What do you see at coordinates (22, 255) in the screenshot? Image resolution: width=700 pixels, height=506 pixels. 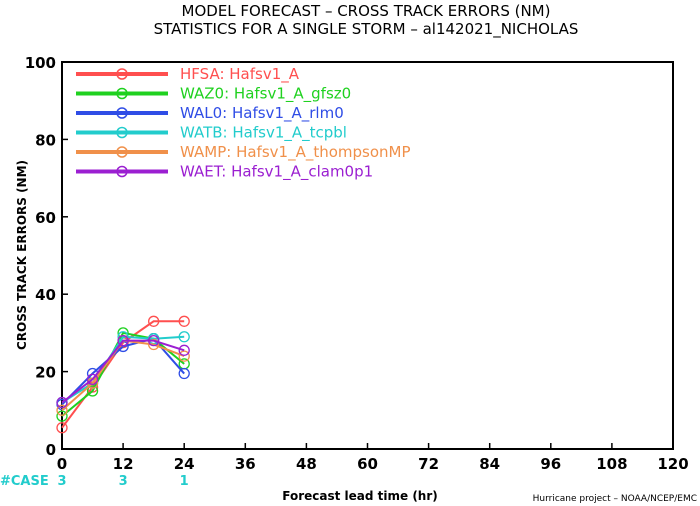 I see `y-axis-label: CROSS TRACK ERRORS (NM)` at bounding box center [22, 255].